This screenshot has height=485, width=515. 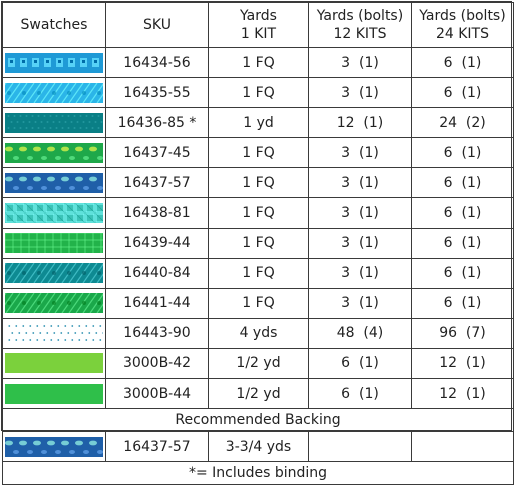 I want to click on backing-yards-24-kits-cell, so click(x=462, y=447).